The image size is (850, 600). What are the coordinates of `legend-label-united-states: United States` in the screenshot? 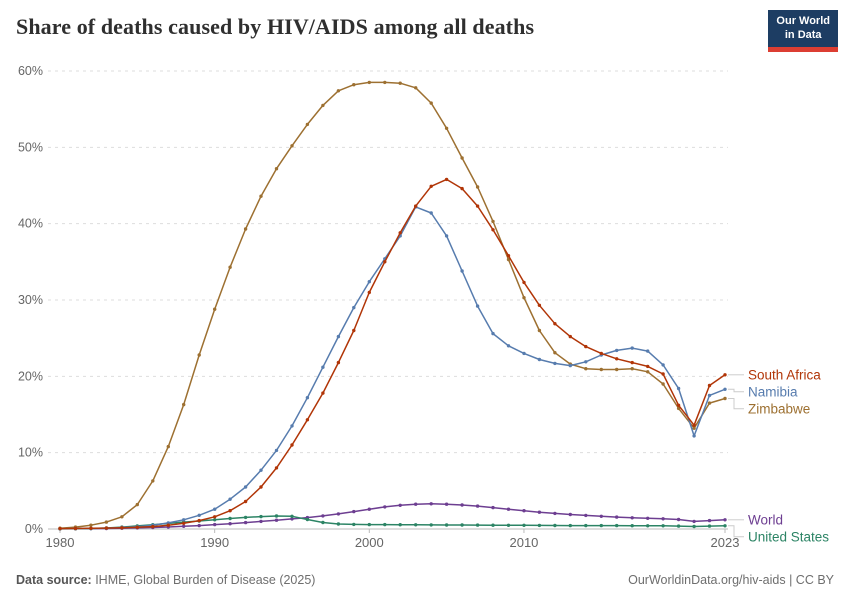 It's located at (788, 536).